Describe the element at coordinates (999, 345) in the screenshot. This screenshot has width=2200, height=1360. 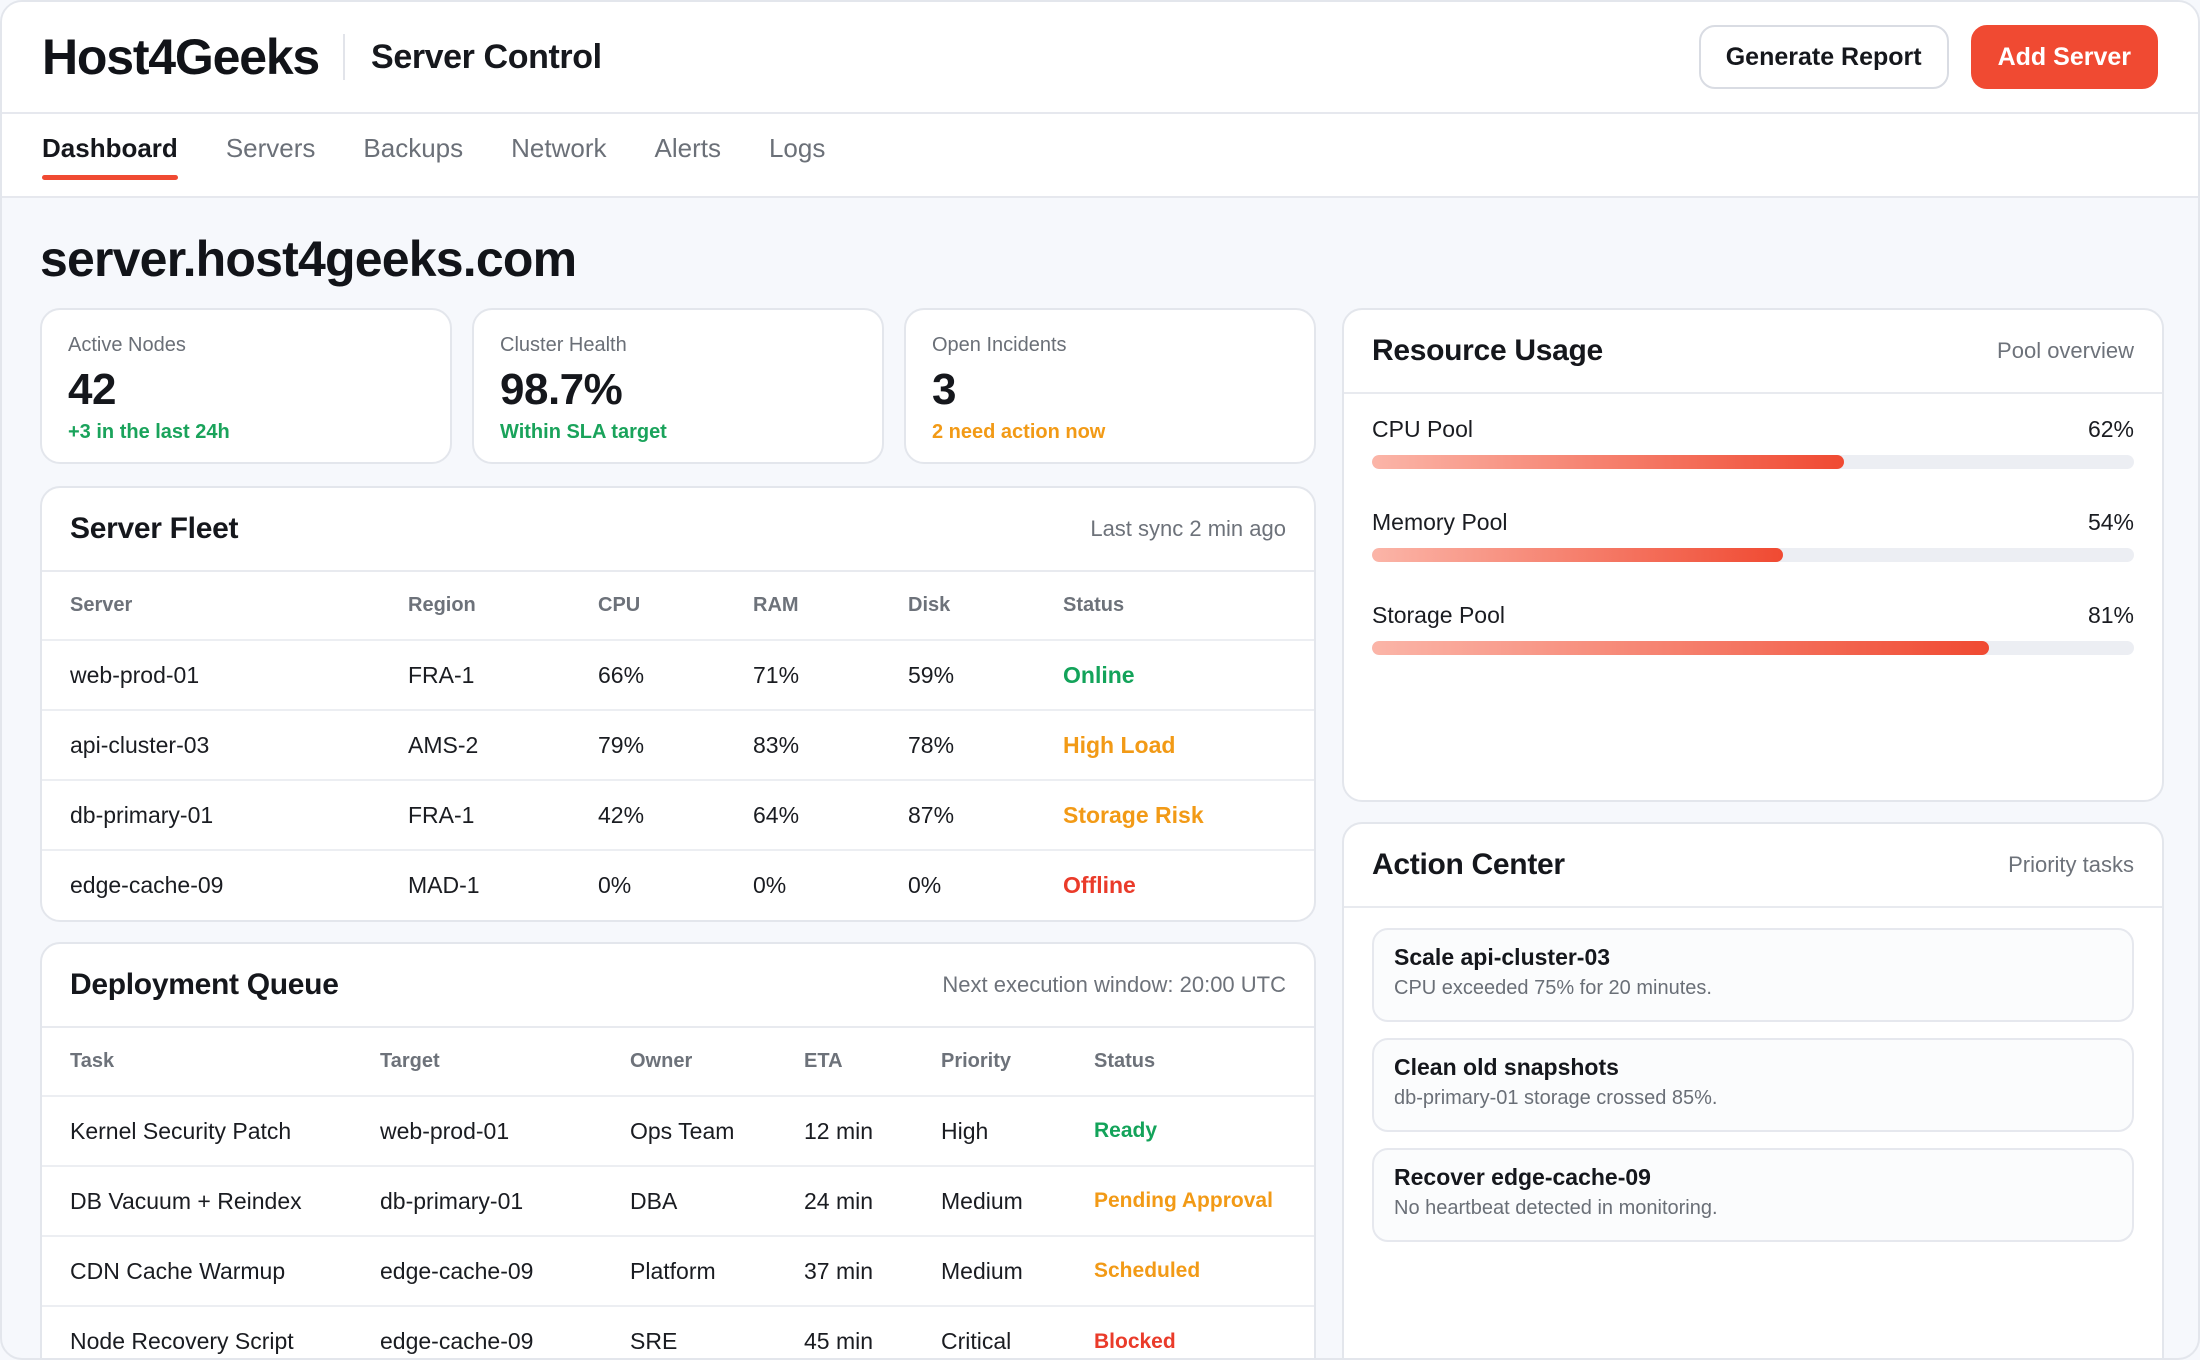
I see `stat-label: Open Incidents` at that location.